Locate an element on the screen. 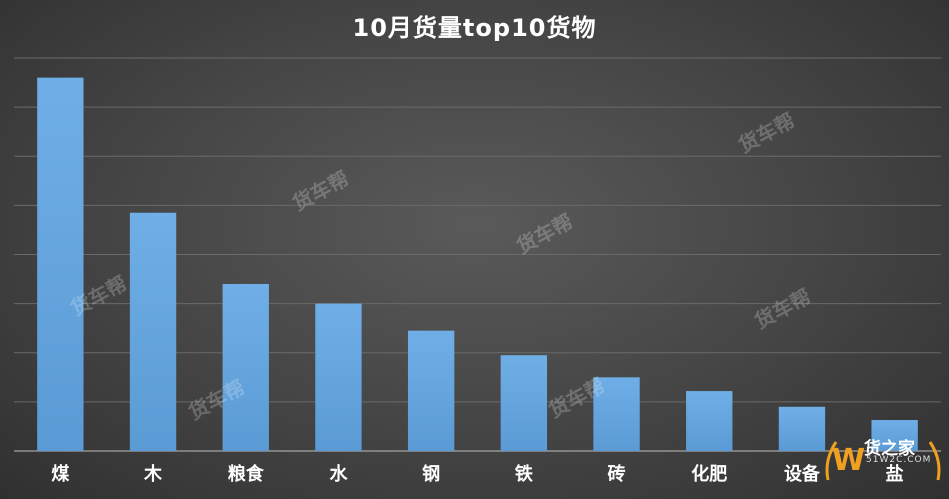 The width and height of the screenshot is (949, 499). x-tick-label: 盐 is located at coordinates (895, 474).